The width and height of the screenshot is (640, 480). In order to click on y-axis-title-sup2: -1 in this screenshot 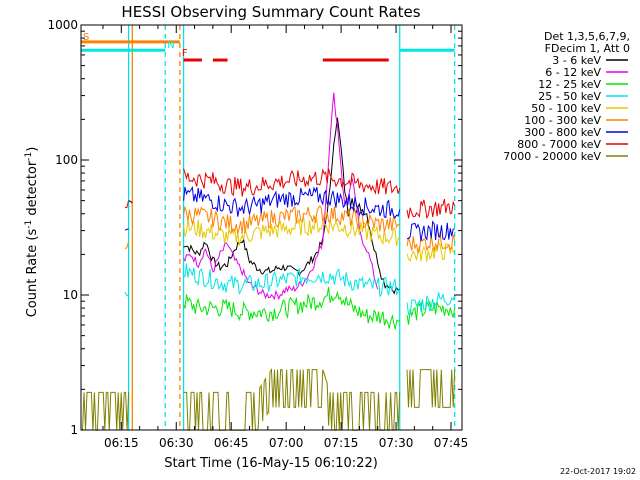, I will do `click(29, 156)`.